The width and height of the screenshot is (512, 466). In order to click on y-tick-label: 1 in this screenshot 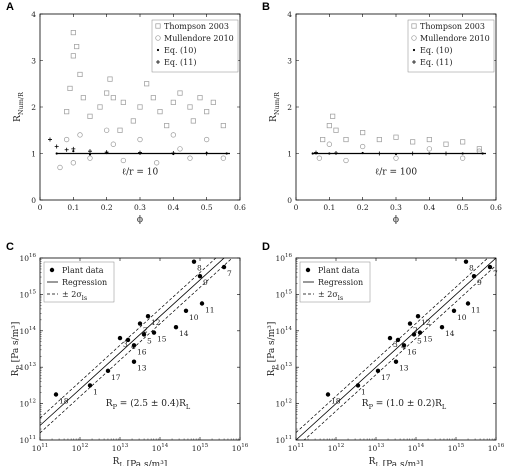, I will do `click(33, 154)`.